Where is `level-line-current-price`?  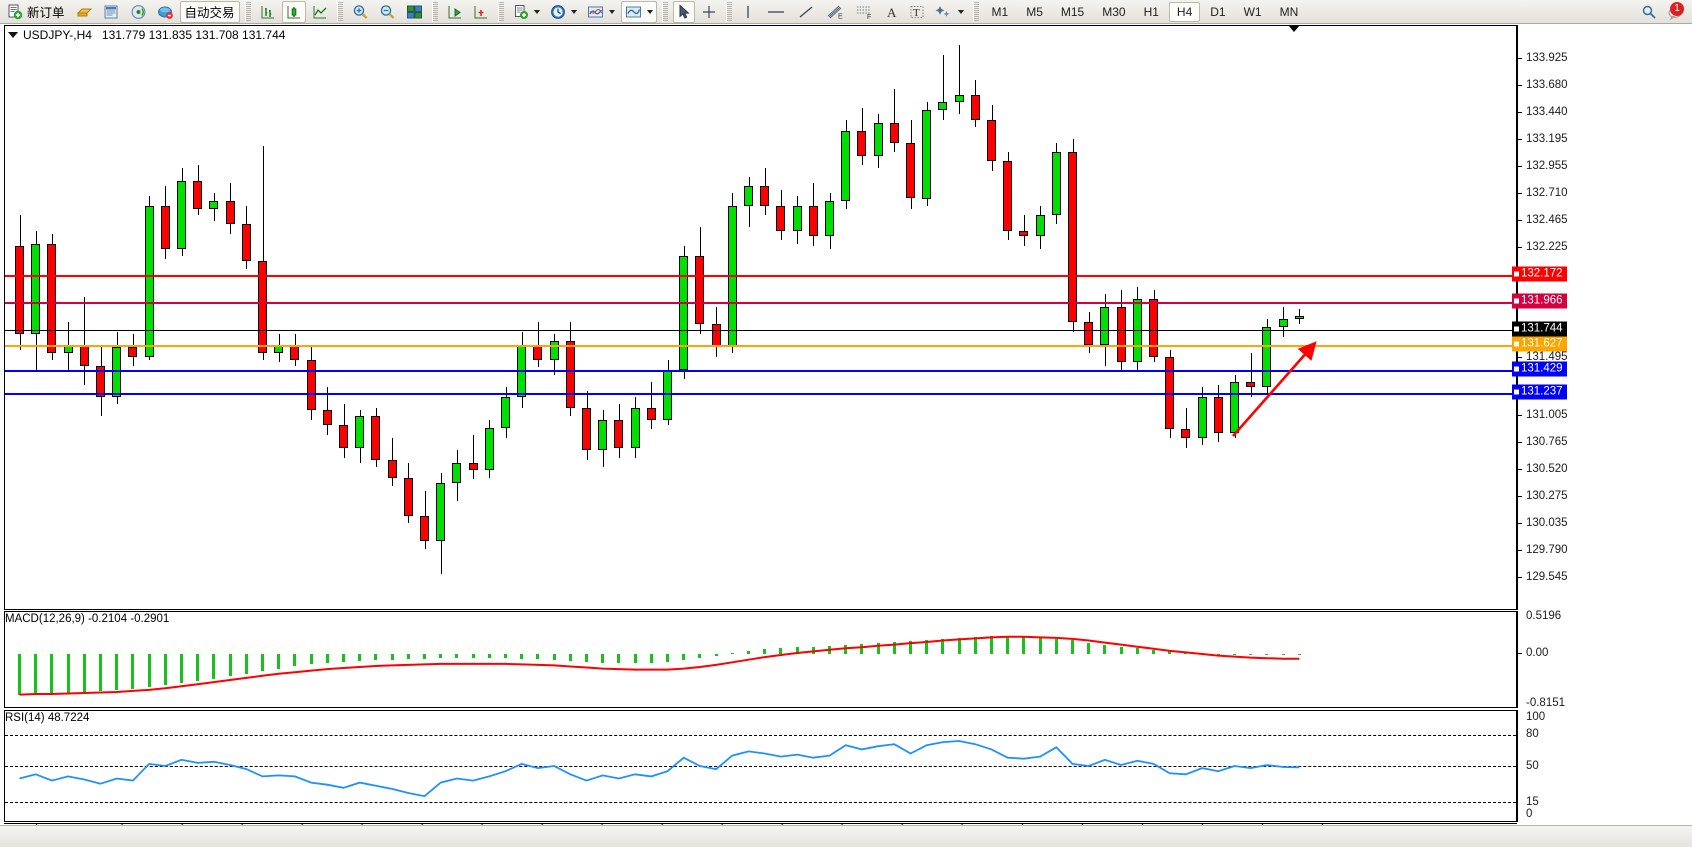
level-line-current-price is located at coordinates (760, 330).